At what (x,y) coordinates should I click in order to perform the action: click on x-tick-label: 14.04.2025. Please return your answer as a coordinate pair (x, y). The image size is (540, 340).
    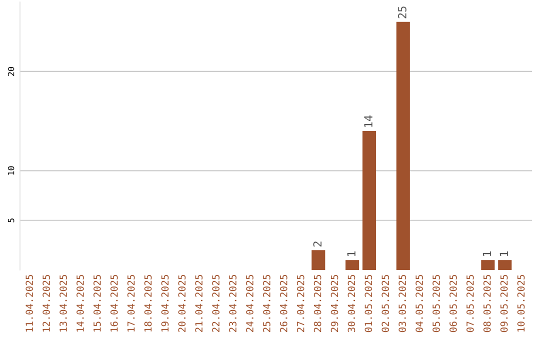
    Looking at the image, I should click on (80, 303).